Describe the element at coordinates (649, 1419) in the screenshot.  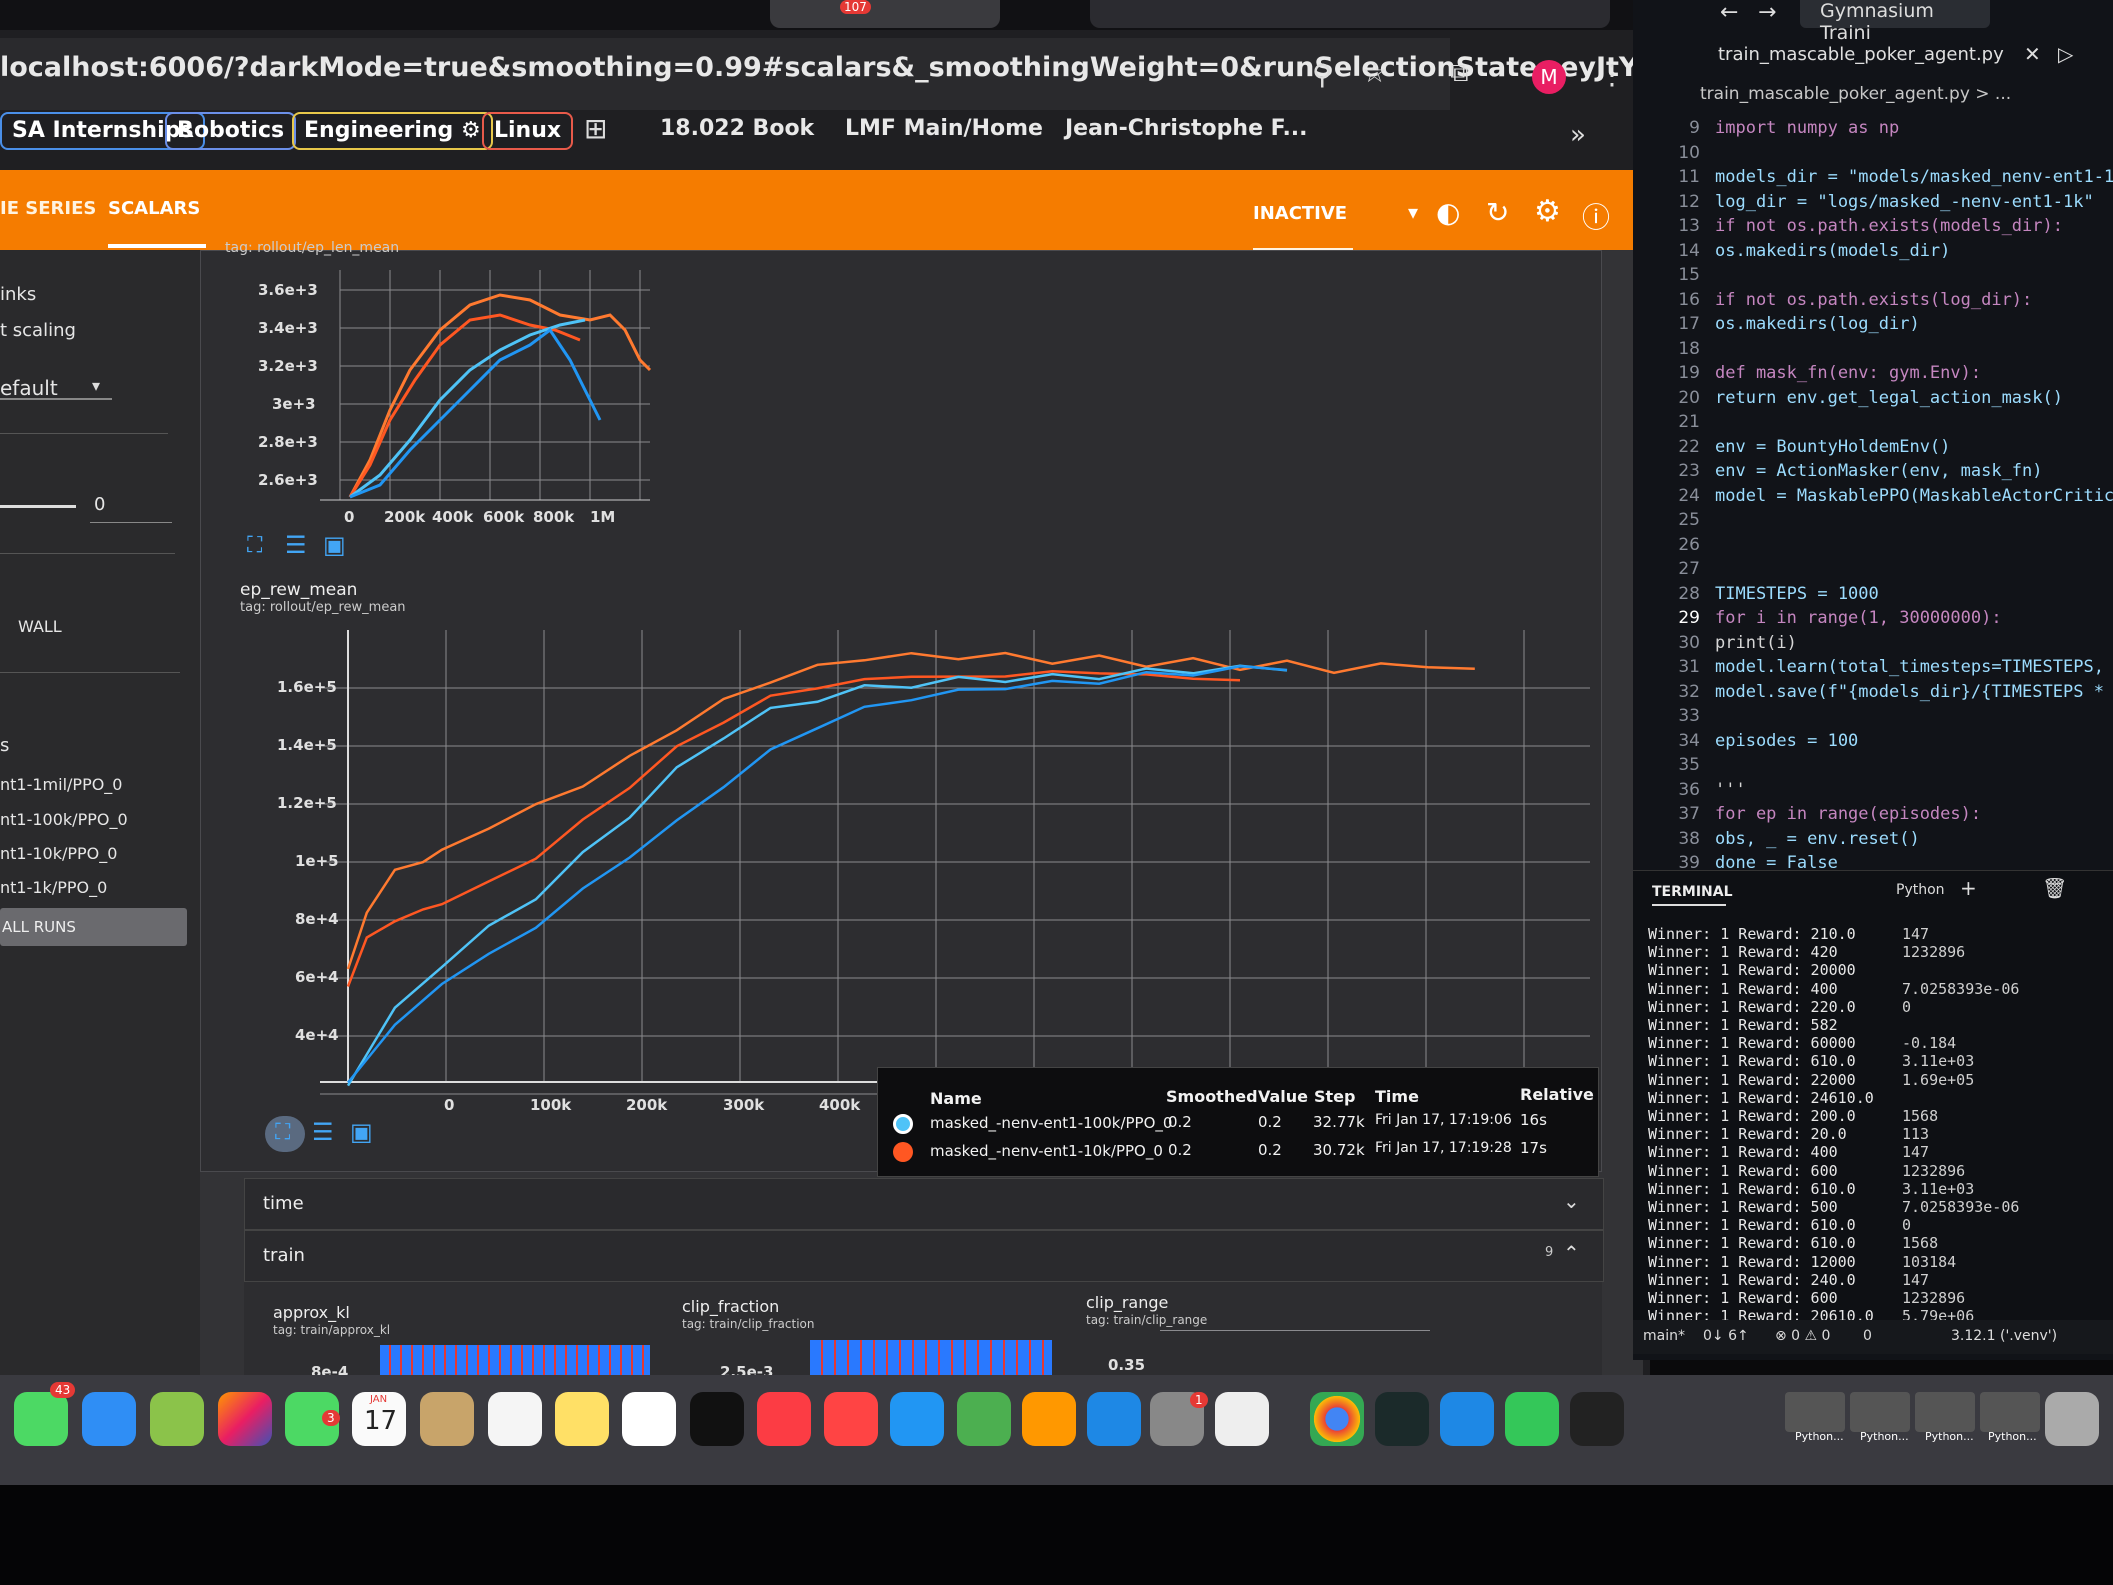
I see `freeform-icon` at that location.